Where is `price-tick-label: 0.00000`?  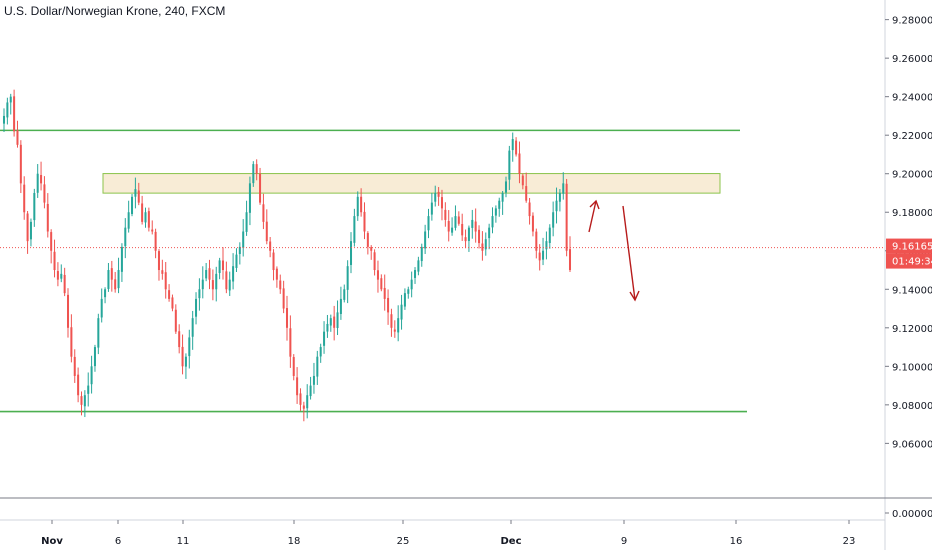
price-tick-label: 0.00000 is located at coordinates (912, 514).